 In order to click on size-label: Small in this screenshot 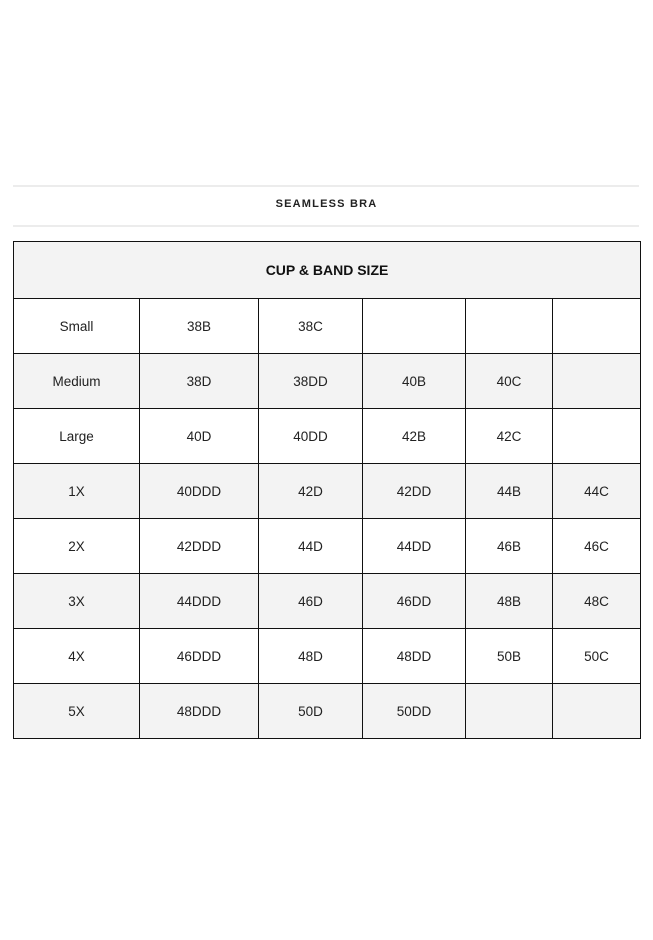, I will do `click(76, 326)`.